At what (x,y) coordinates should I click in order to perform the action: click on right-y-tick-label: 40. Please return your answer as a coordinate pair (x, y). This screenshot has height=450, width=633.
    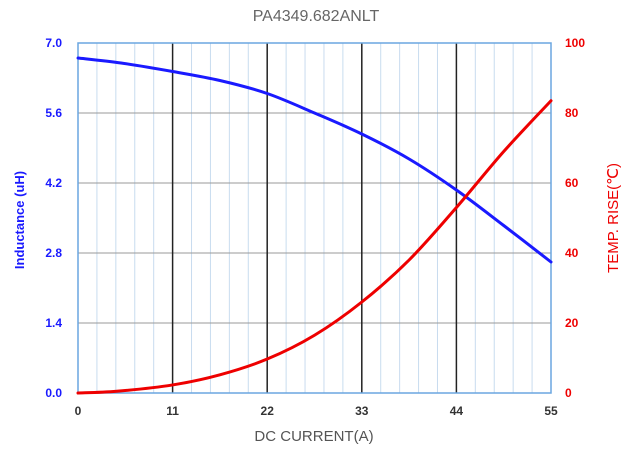
    Looking at the image, I should click on (572, 253).